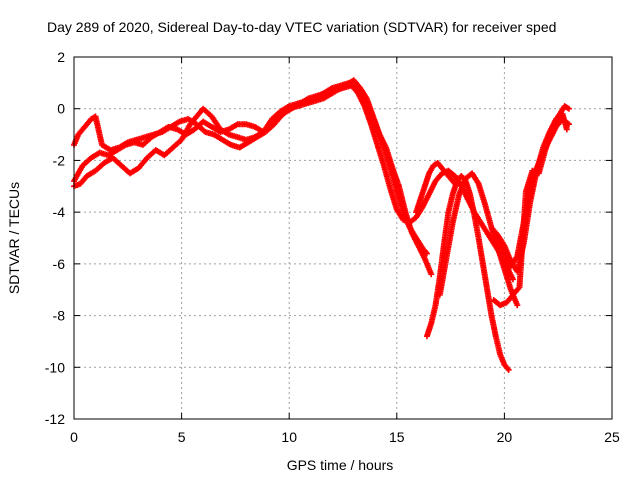 This screenshot has height=480, width=640. I want to click on y-tick-label: -10, so click(55, 367).